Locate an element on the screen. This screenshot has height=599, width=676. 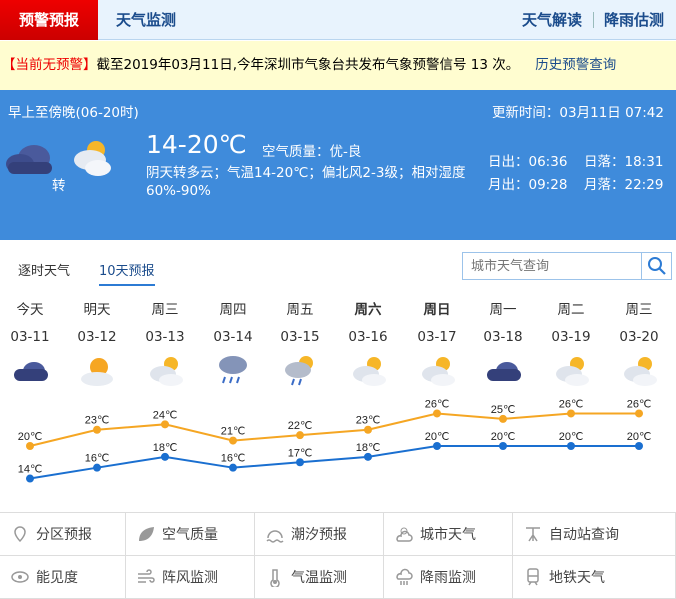
forecast-day: 周三 03-20 is located at coordinates (639, 344).